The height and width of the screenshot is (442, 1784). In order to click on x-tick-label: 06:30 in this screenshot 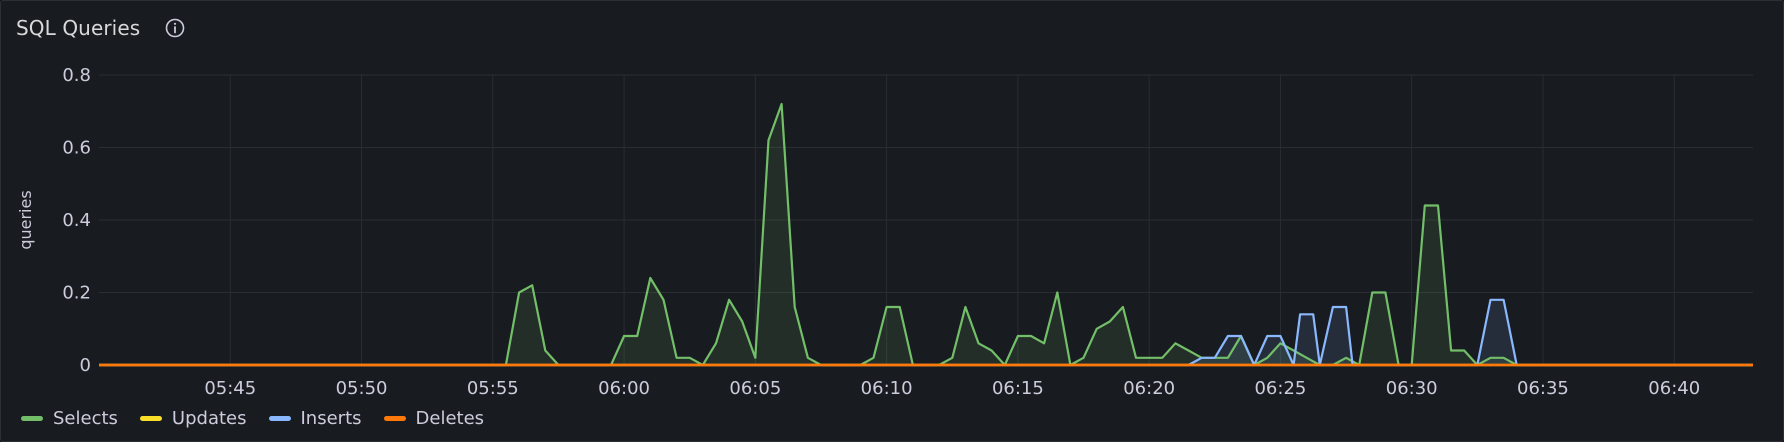, I will do `click(1412, 388)`.